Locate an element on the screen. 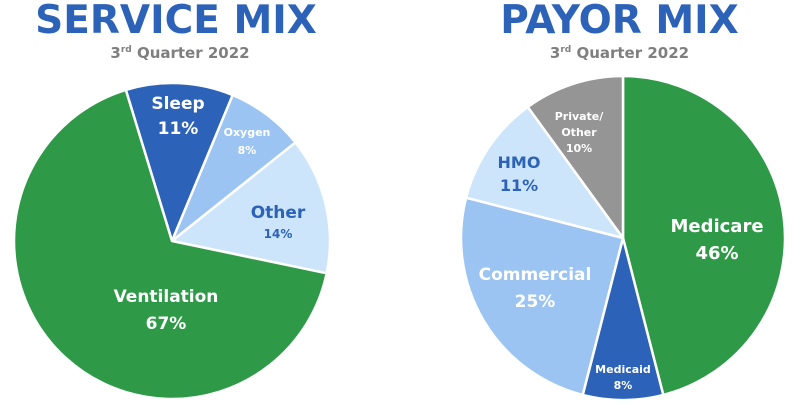 The image size is (799, 404). slice-label-other: Other is located at coordinates (278, 213).